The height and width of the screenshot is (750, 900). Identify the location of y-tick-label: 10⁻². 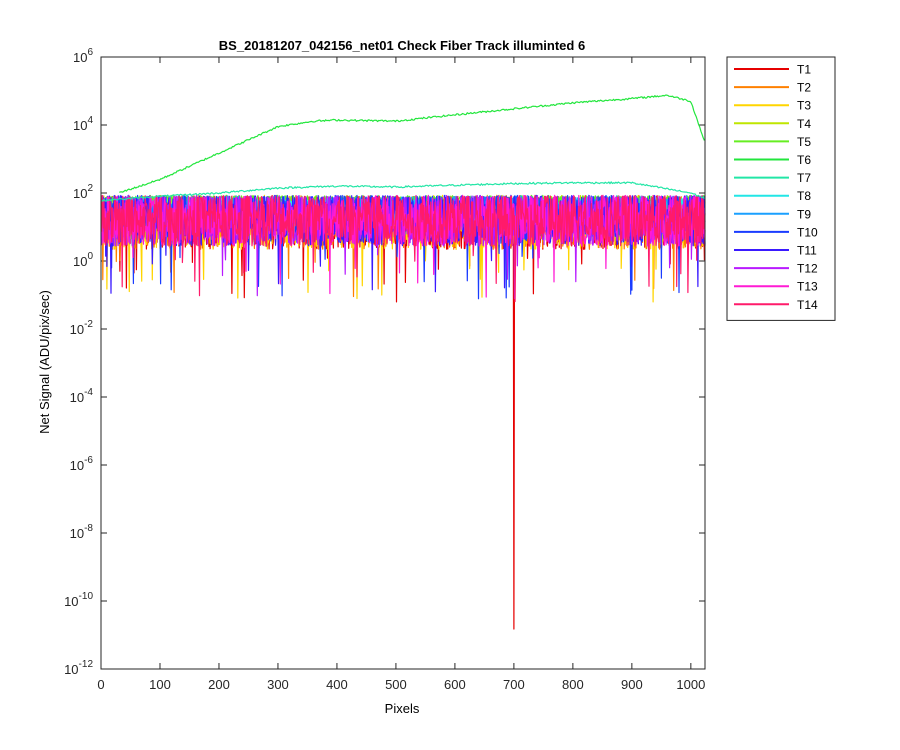
(82, 328).